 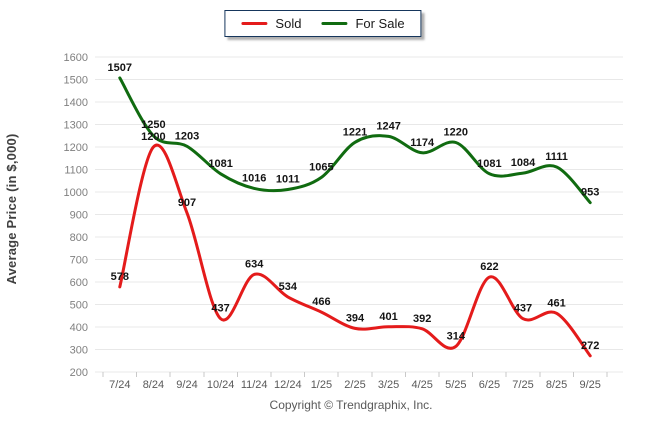 What do you see at coordinates (455, 385) in the screenshot?
I see `x-tick-label: 5/25` at bounding box center [455, 385].